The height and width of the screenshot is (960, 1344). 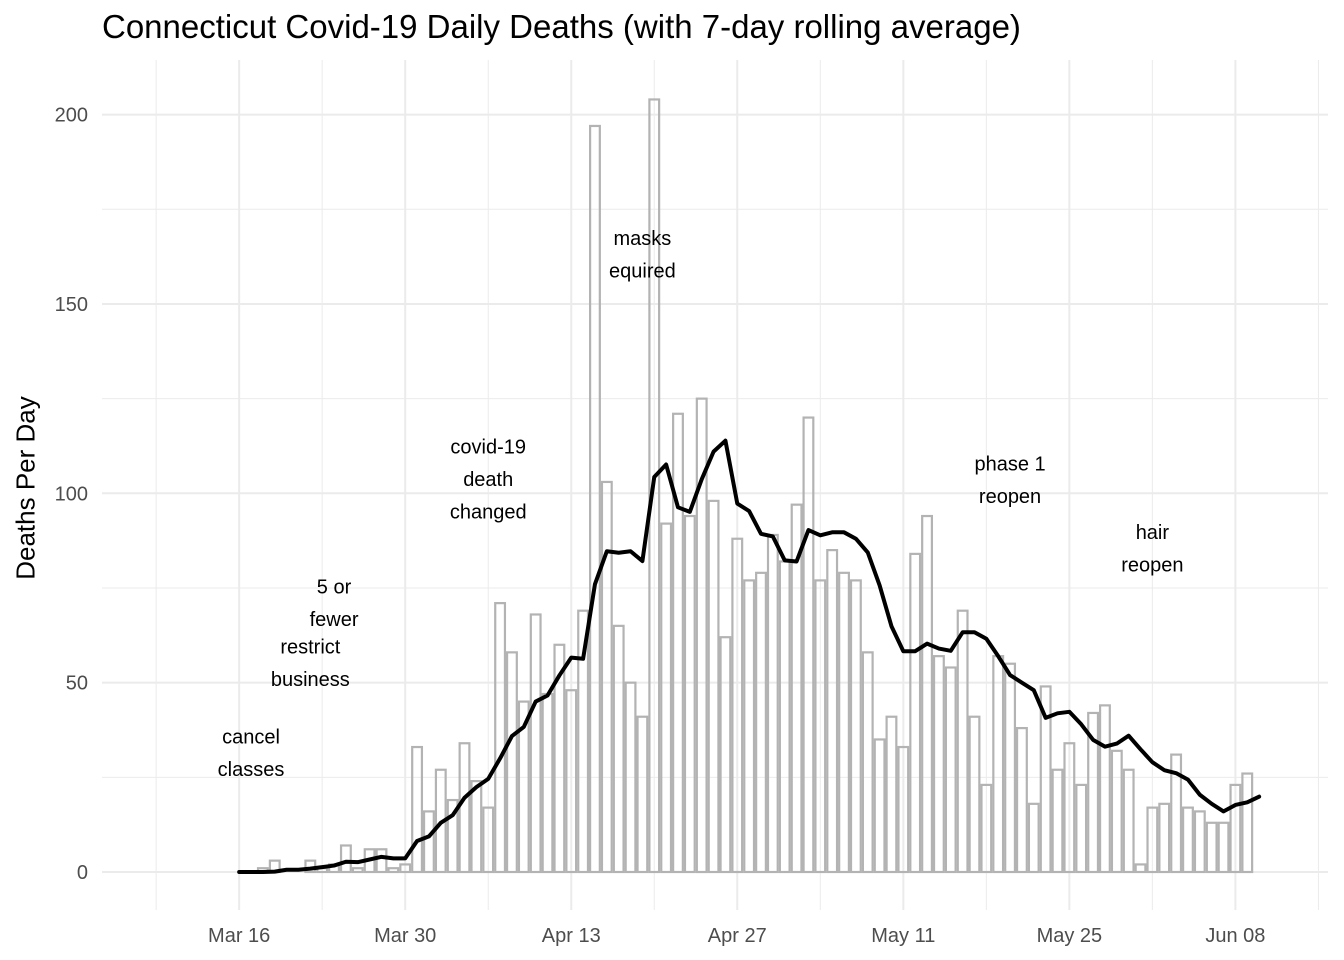 What do you see at coordinates (71, 305) in the screenshot?
I see `y-tick-label: 150` at bounding box center [71, 305].